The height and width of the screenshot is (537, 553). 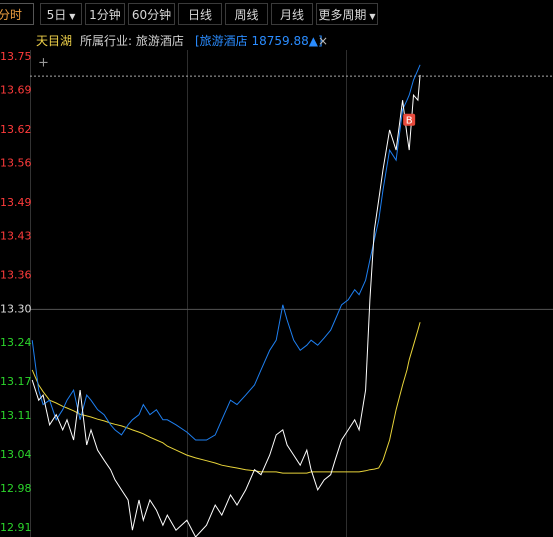 I want to click on button-label: 60分钟, so click(x=151, y=15).